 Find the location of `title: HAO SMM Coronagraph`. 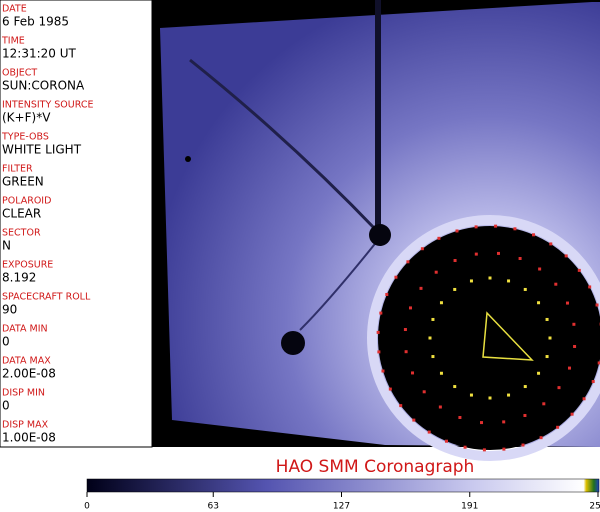

title: HAO SMM Coronagraph is located at coordinates (375, 467).